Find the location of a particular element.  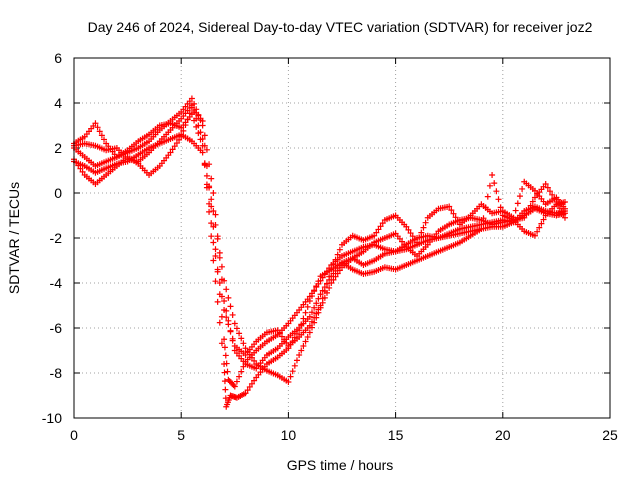

y-tick-label: 6 is located at coordinates (58, 58).